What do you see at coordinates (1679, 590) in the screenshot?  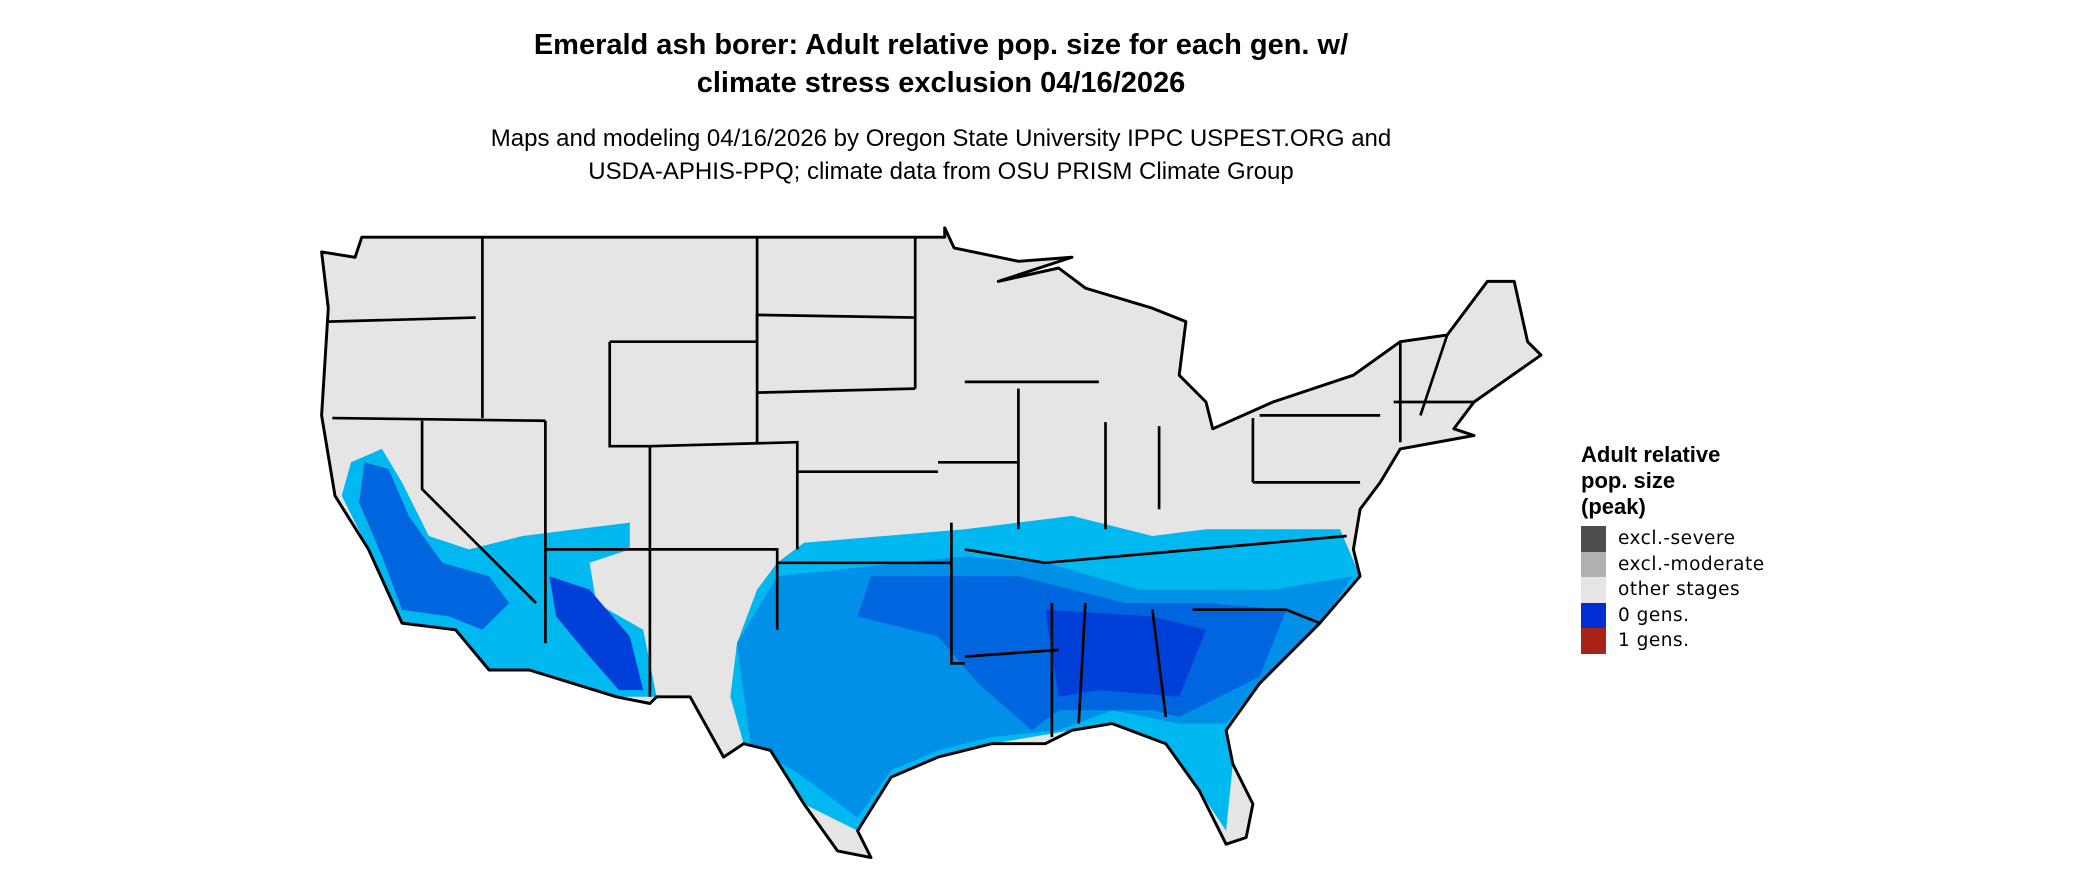 I see `legend-label: other stages` at bounding box center [1679, 590].